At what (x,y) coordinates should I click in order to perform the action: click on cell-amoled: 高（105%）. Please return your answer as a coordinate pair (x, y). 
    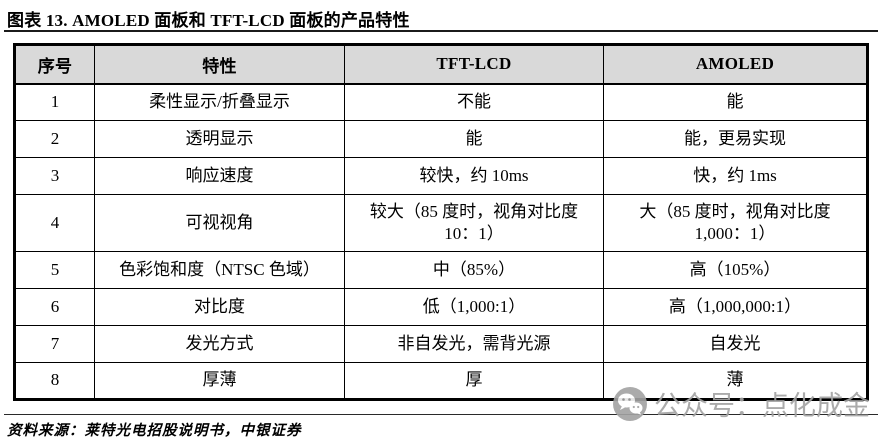
    Looking at the image, I should click on (735, 270).